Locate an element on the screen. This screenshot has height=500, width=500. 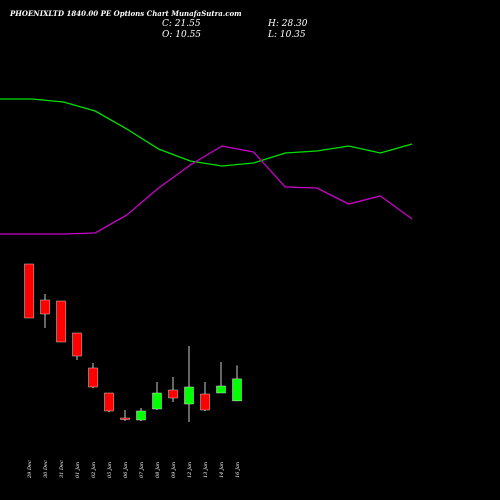
x-tick-label: 16 Jan is located at coordinates (238, 470).